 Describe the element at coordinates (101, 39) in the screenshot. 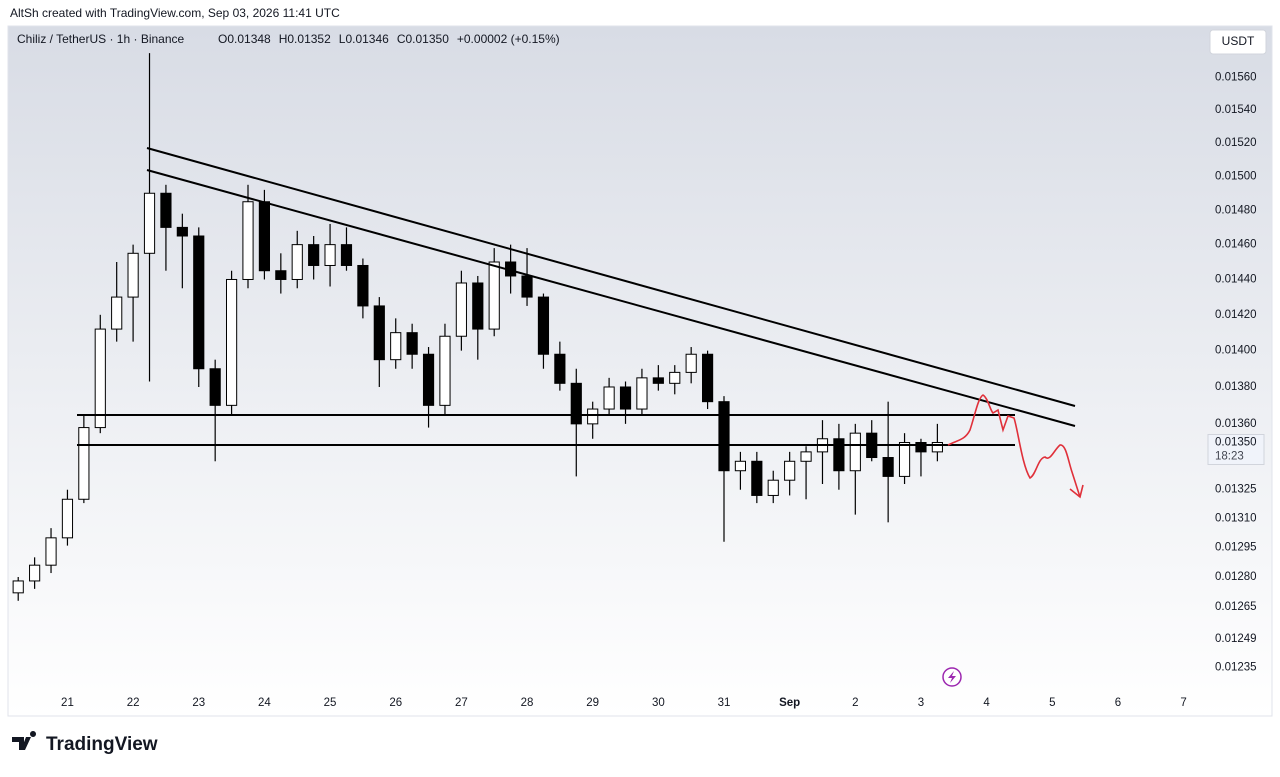

I see `symbol: Chiliz / TetherUS · 1h · Binance` at that location.